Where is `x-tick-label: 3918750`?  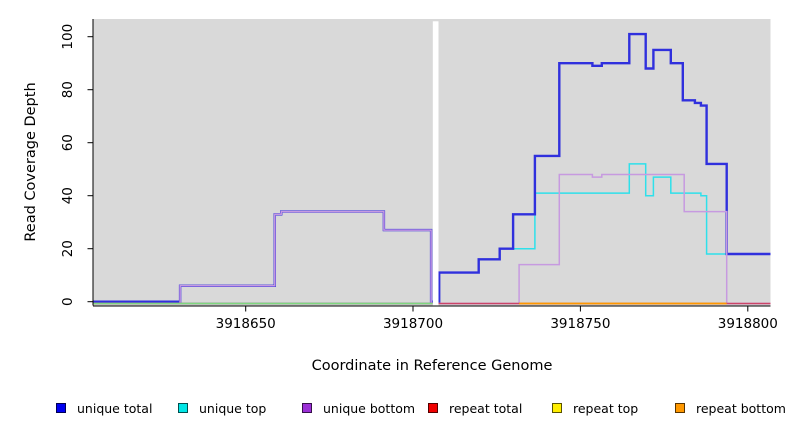 x-tick-label: 3918750 is located at coordinates (580, 324).